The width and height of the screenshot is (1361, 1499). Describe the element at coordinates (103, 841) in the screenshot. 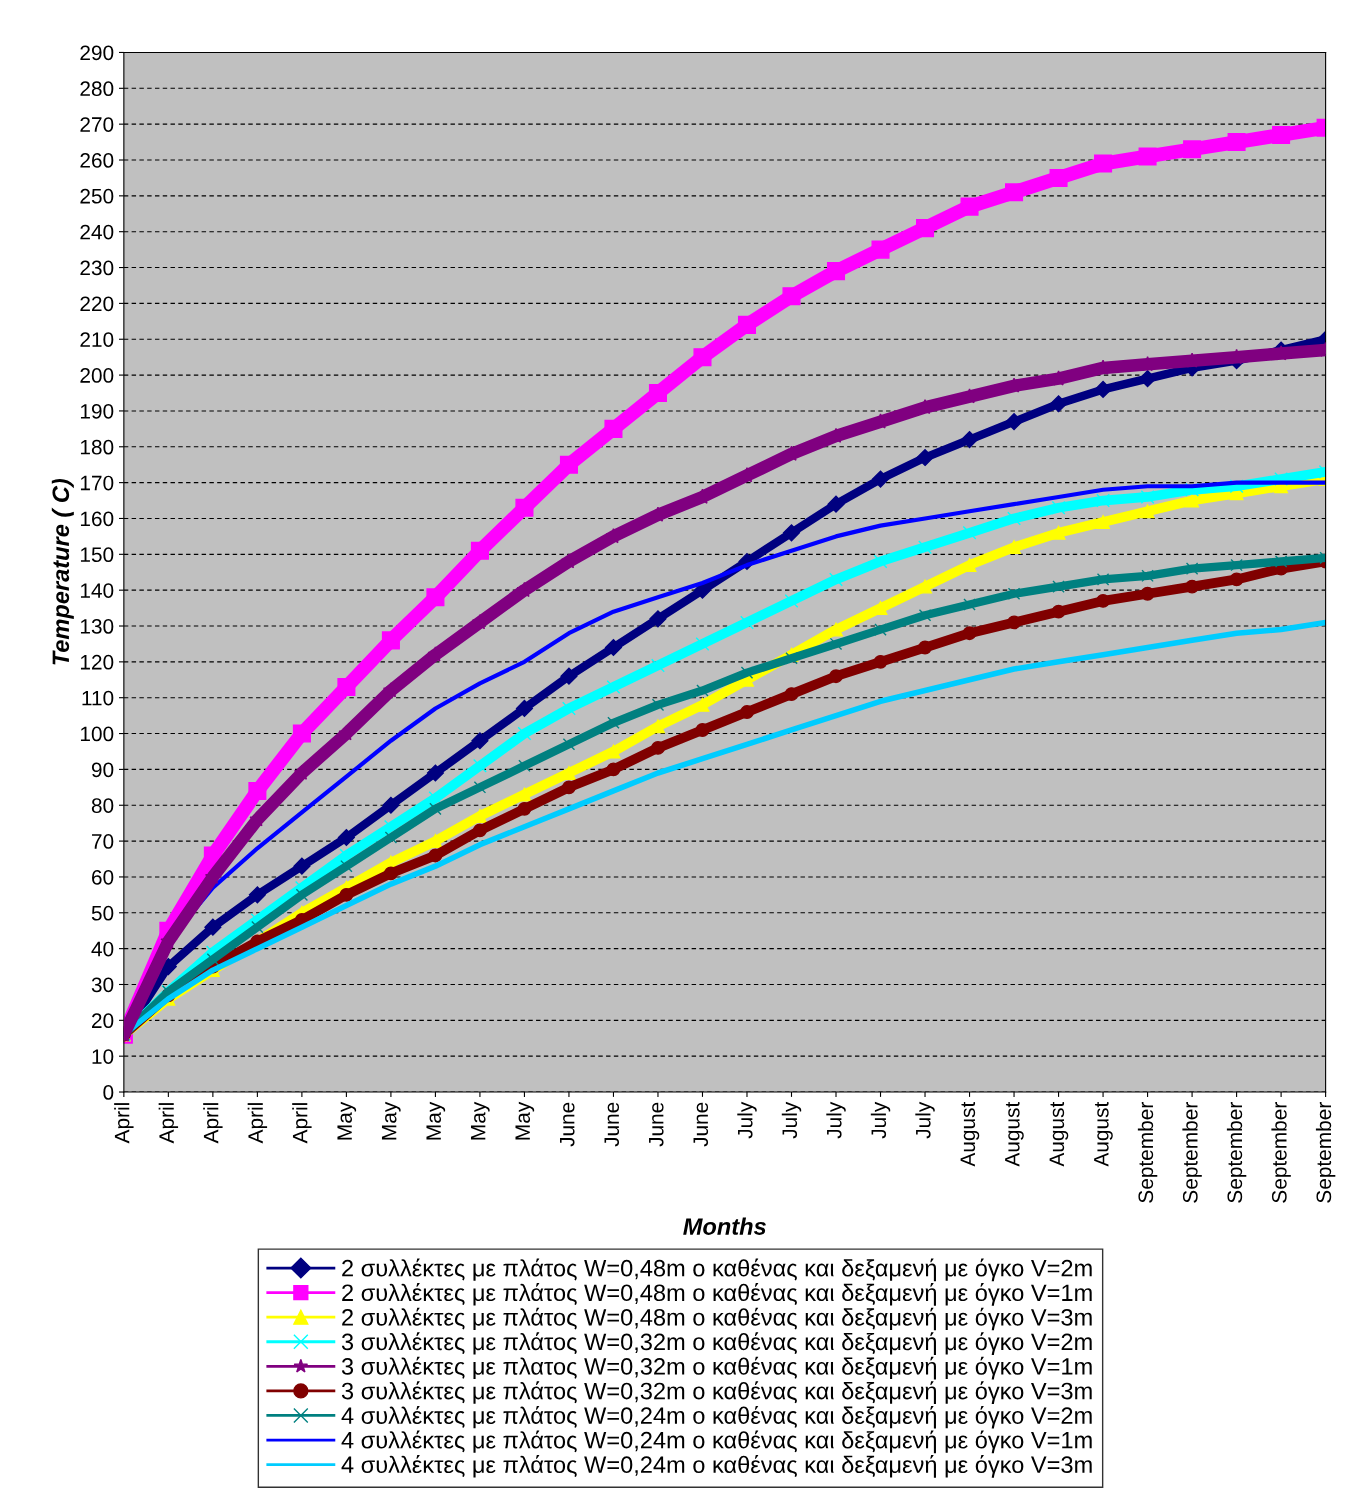

I see `y-tick-label: 70` at that location.